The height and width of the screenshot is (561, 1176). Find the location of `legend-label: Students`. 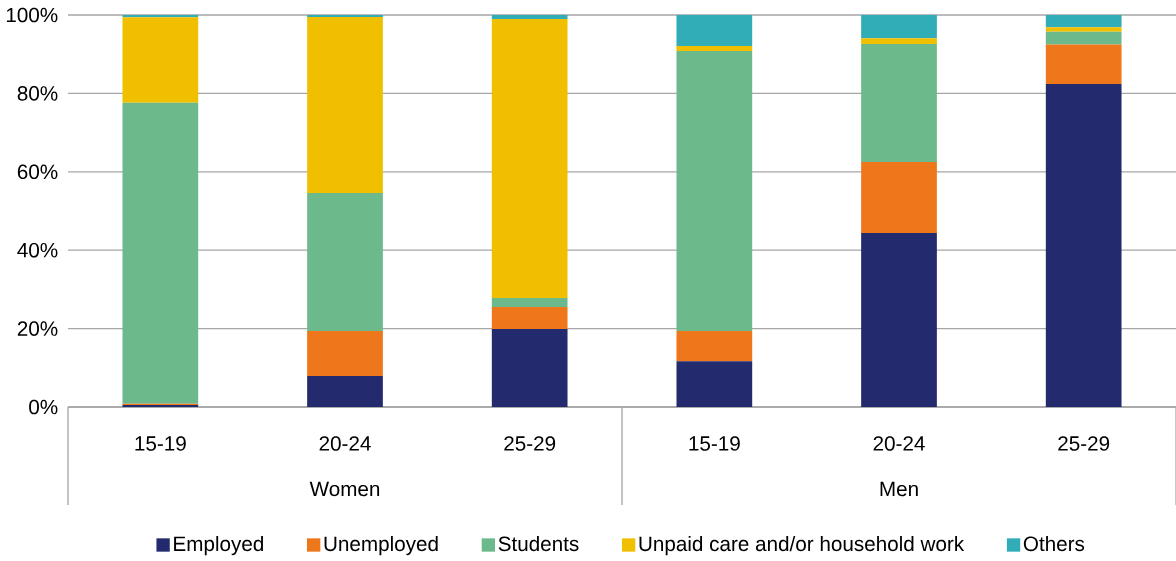

legend-label: Students is located at coordinates (538, 543).